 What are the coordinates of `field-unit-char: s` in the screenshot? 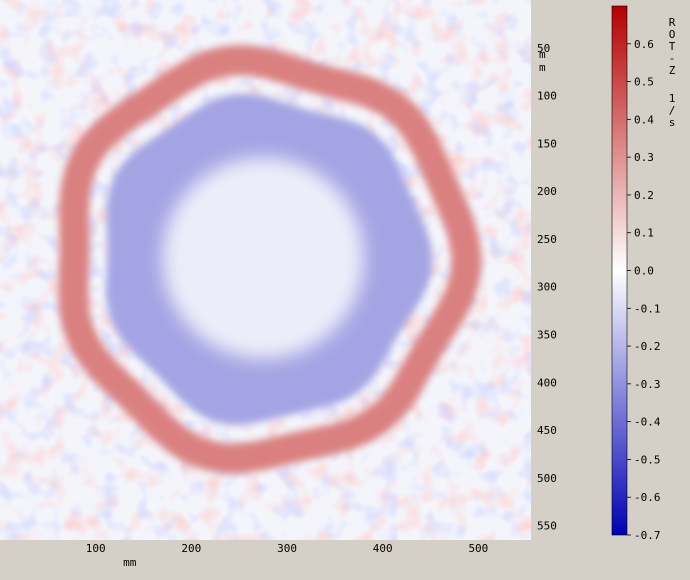 It's located at (672, 122).